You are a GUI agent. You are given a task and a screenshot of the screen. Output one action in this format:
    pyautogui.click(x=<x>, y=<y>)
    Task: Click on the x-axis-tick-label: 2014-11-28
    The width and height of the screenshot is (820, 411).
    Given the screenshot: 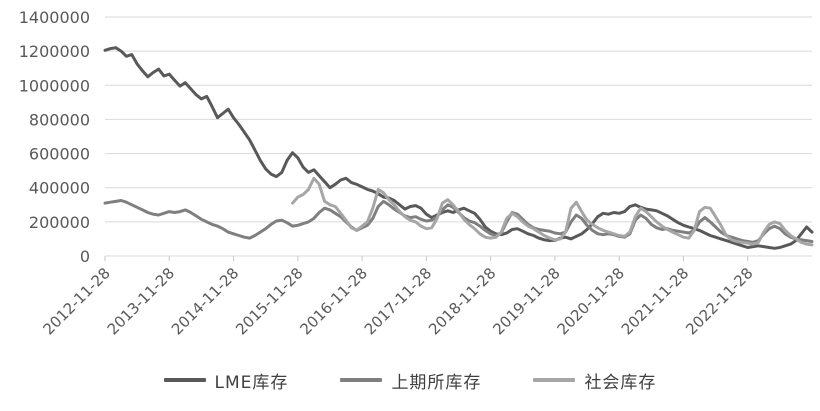 What is the action you would take?
    pyautogui.click(x=205, y=301)
    